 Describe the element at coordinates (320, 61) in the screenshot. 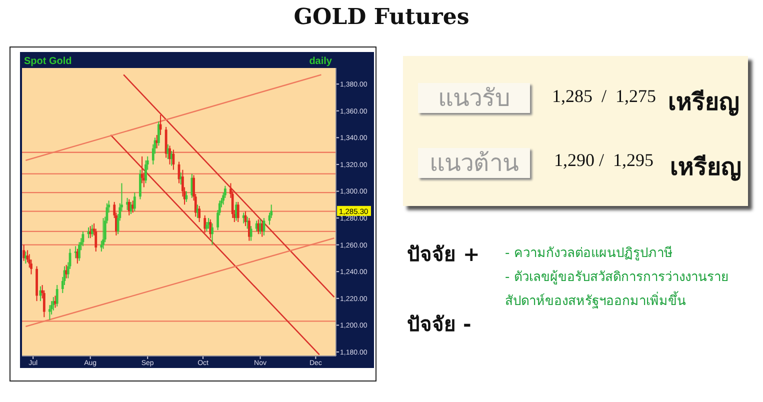

I see `text: daily` at that location.